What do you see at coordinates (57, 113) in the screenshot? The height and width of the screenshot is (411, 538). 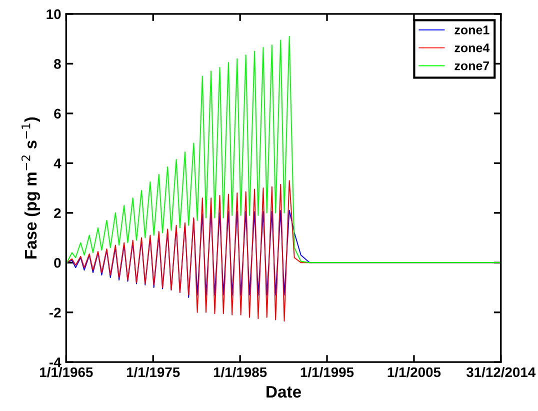 I see `y-tick-label: 6` at bounding box center [57, 113].